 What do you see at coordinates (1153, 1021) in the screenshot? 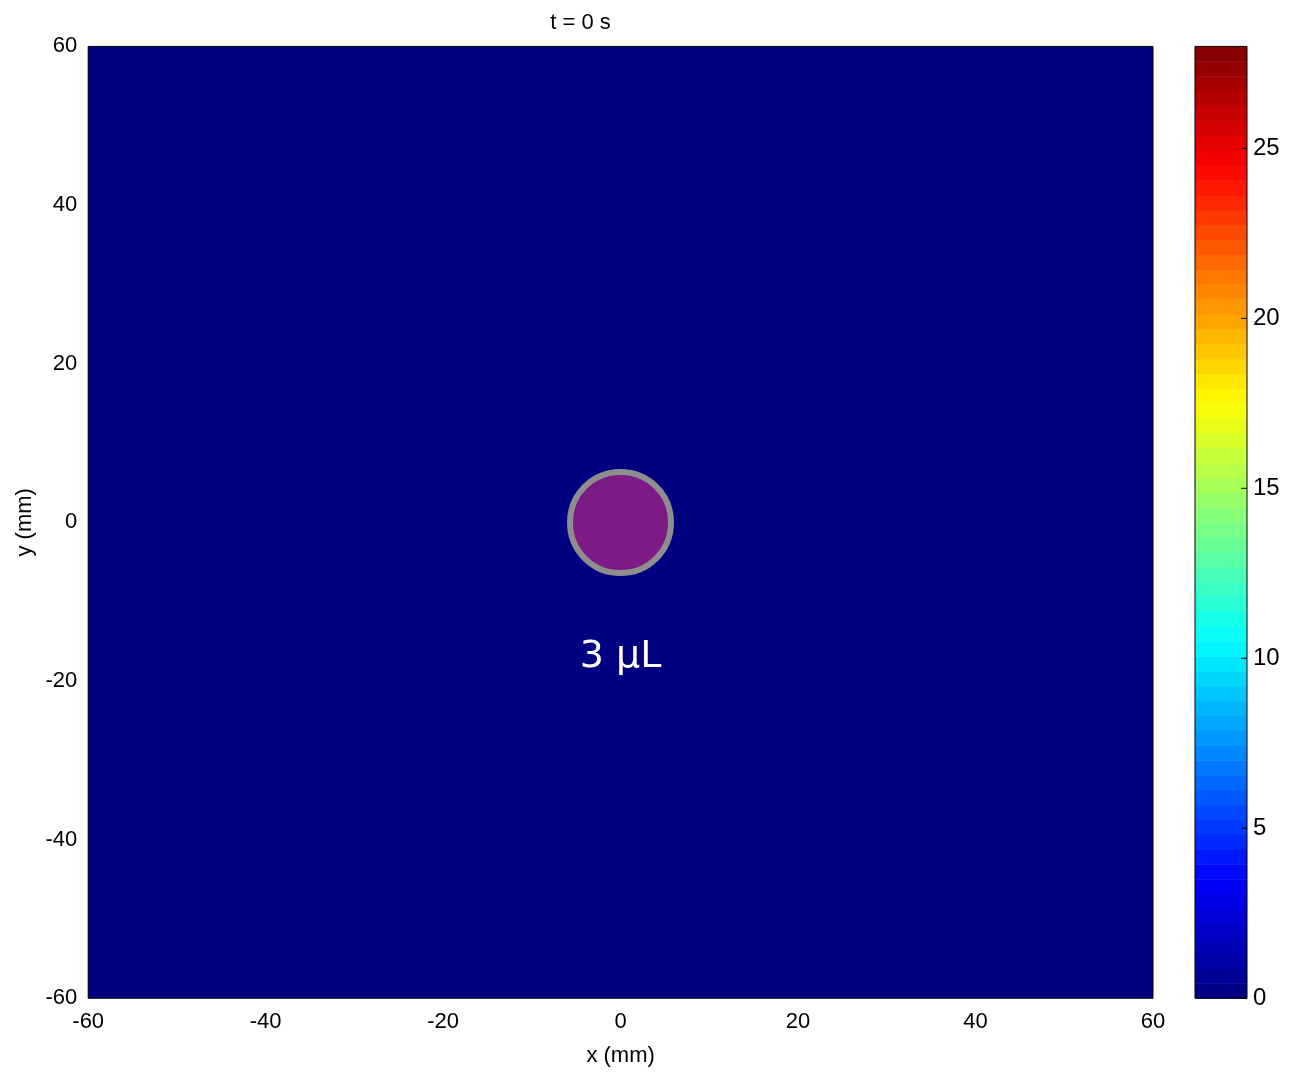
I see `x-tick-label: 60` at bounding box center [1153, 1021].